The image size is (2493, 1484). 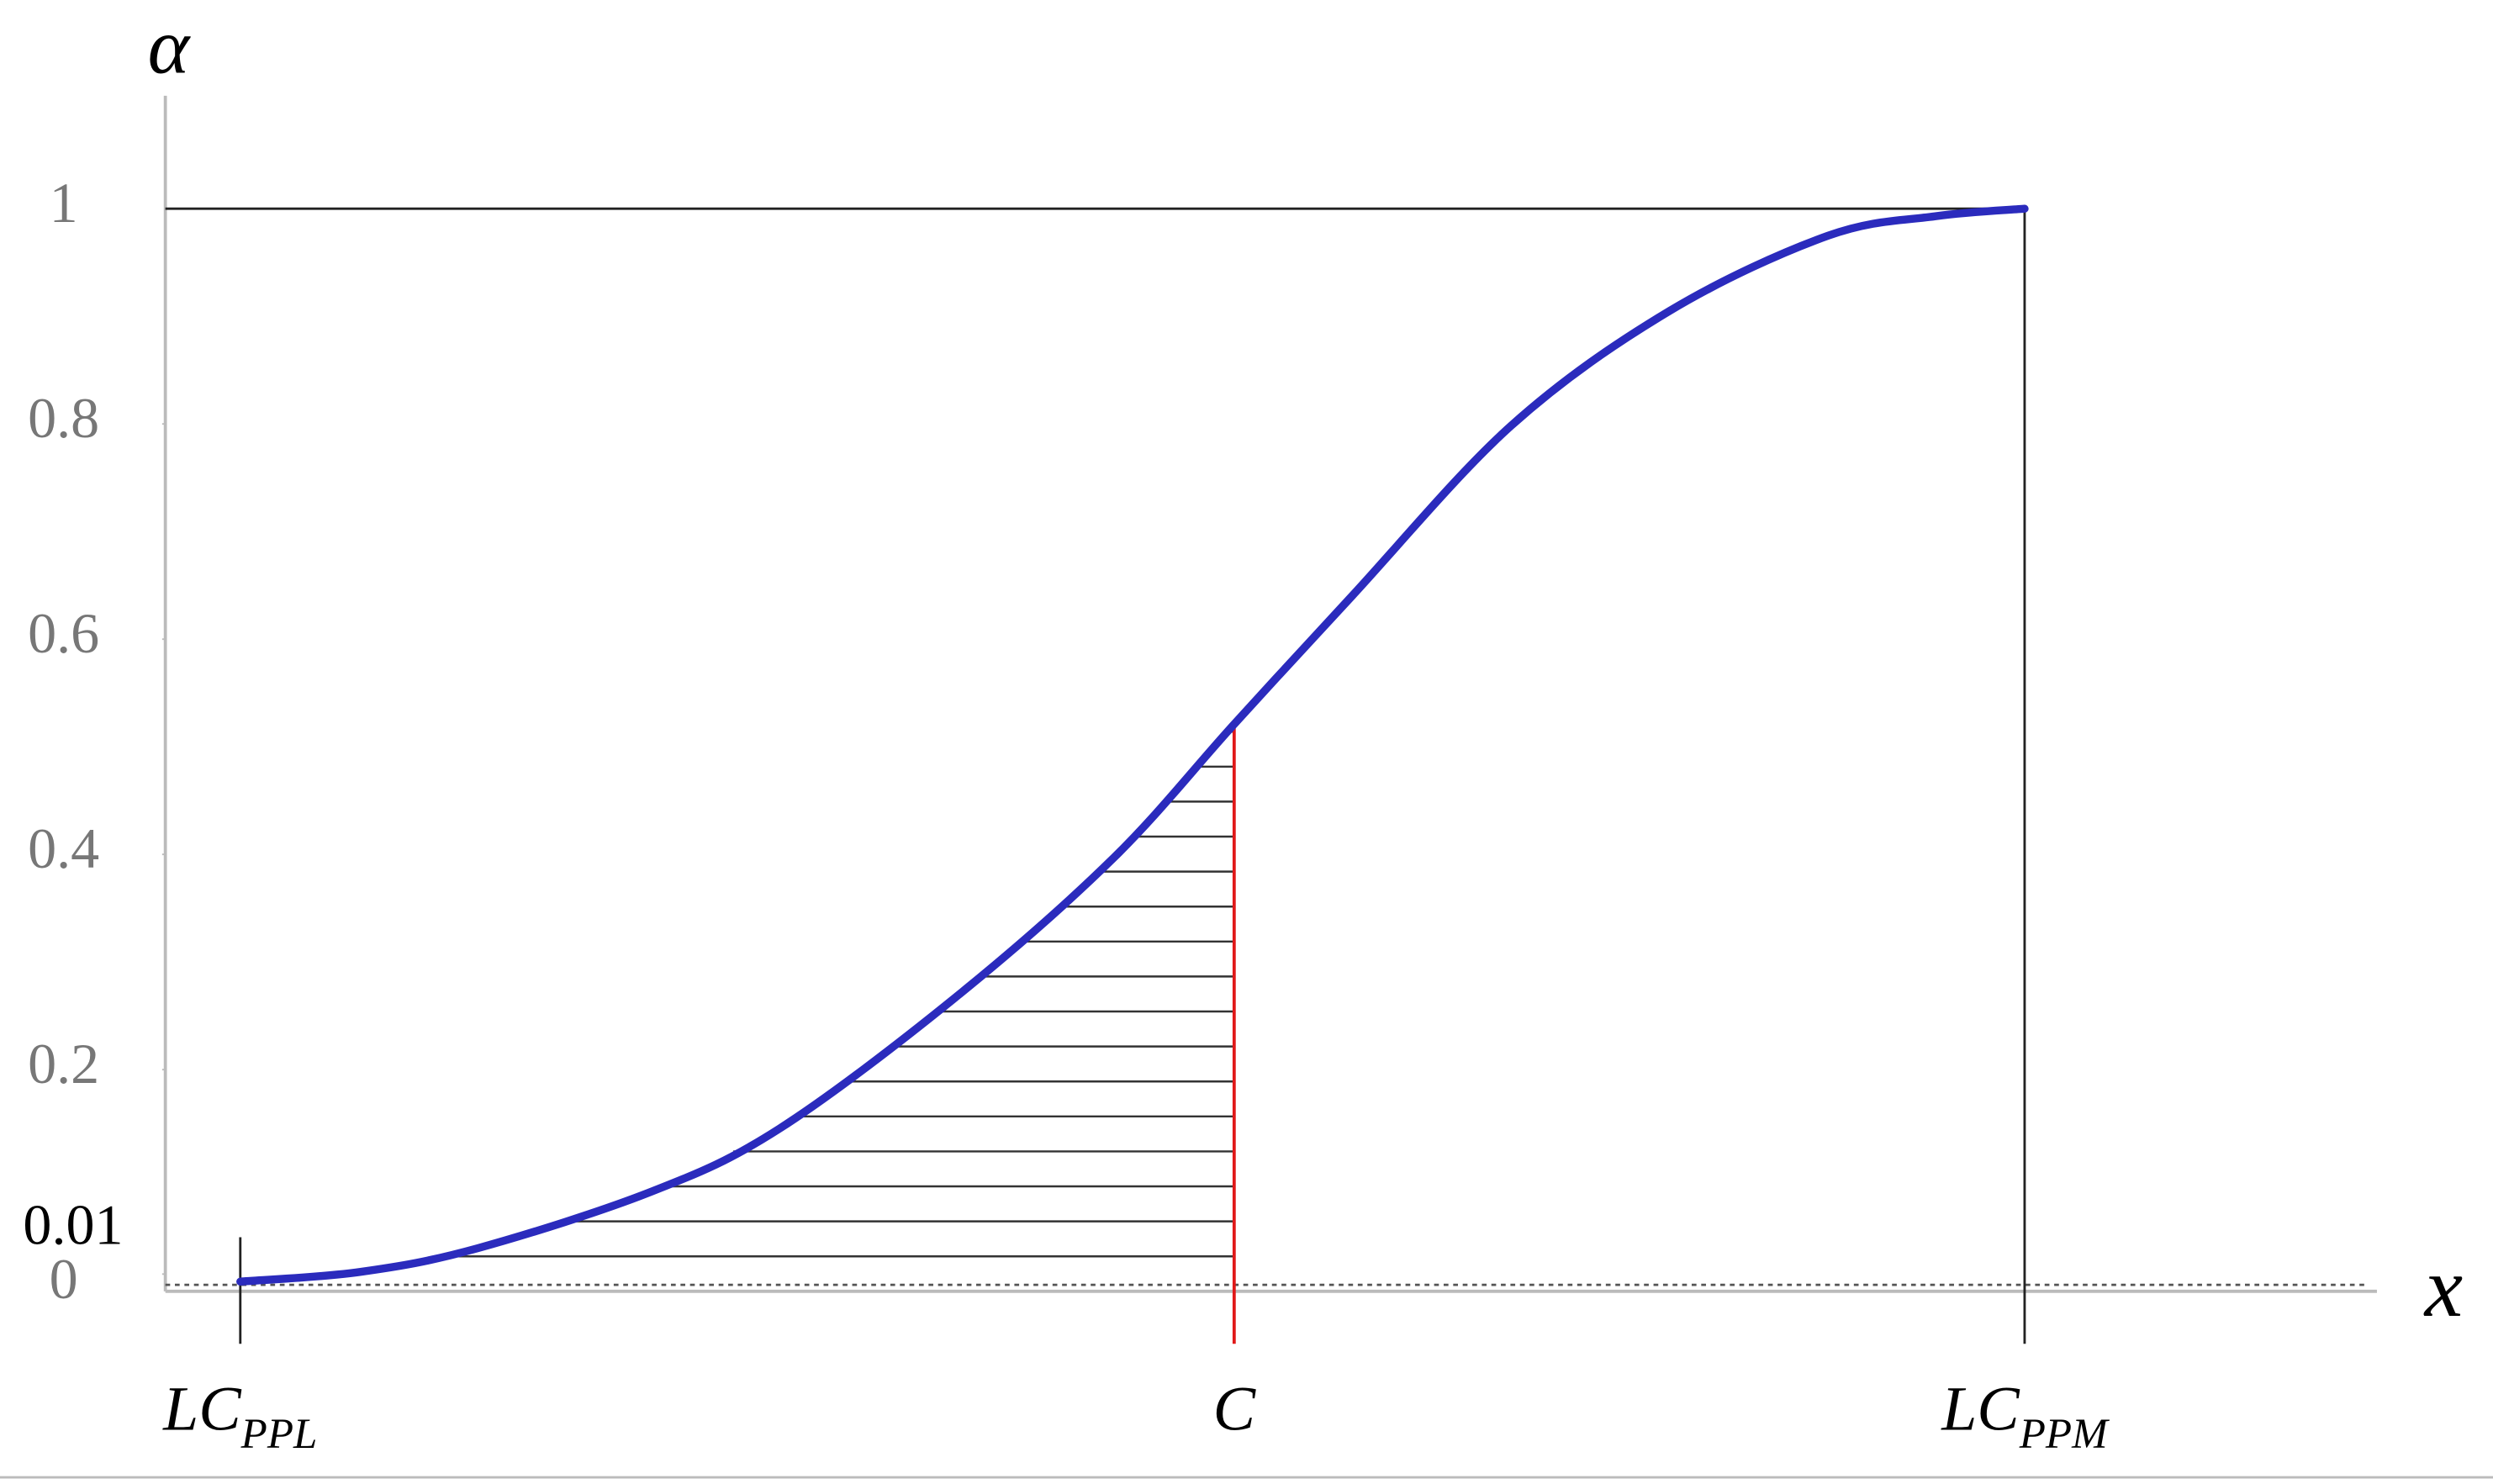 What do you see at coordinates (279, 1434) in the screenshot?
I see `x-tick-label-sub: PPL` at bounding box center [279, 1434].